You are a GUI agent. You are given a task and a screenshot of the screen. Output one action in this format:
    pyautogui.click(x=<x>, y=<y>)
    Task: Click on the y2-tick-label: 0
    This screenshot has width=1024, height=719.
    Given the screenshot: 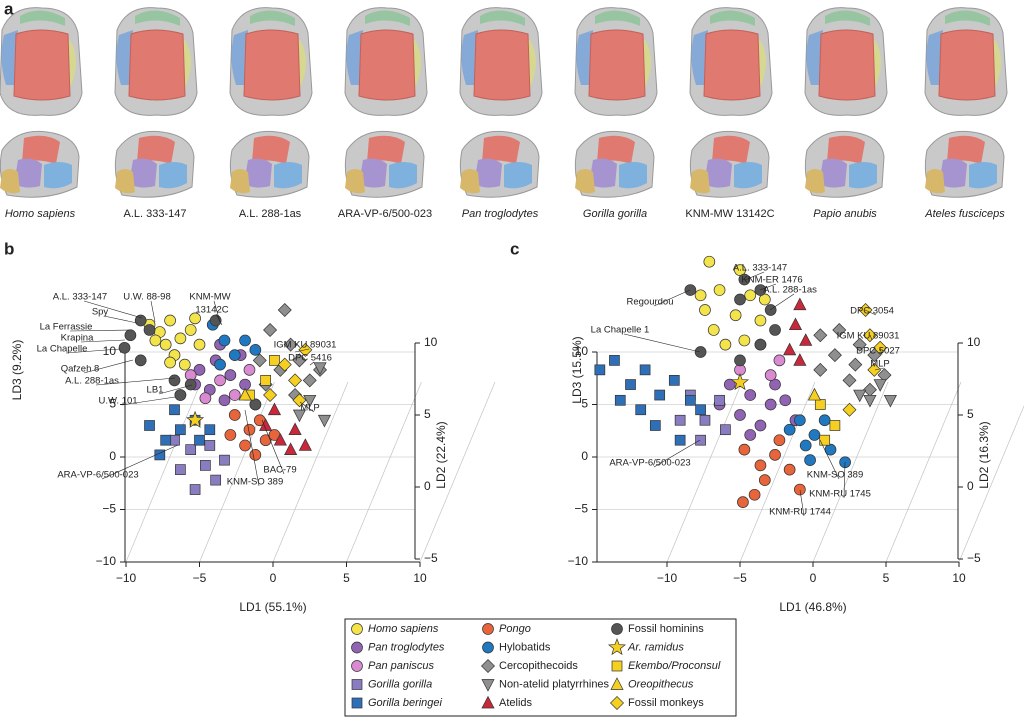 What is the action you would take?
    pyautogui.click(x=970, y=486)
    